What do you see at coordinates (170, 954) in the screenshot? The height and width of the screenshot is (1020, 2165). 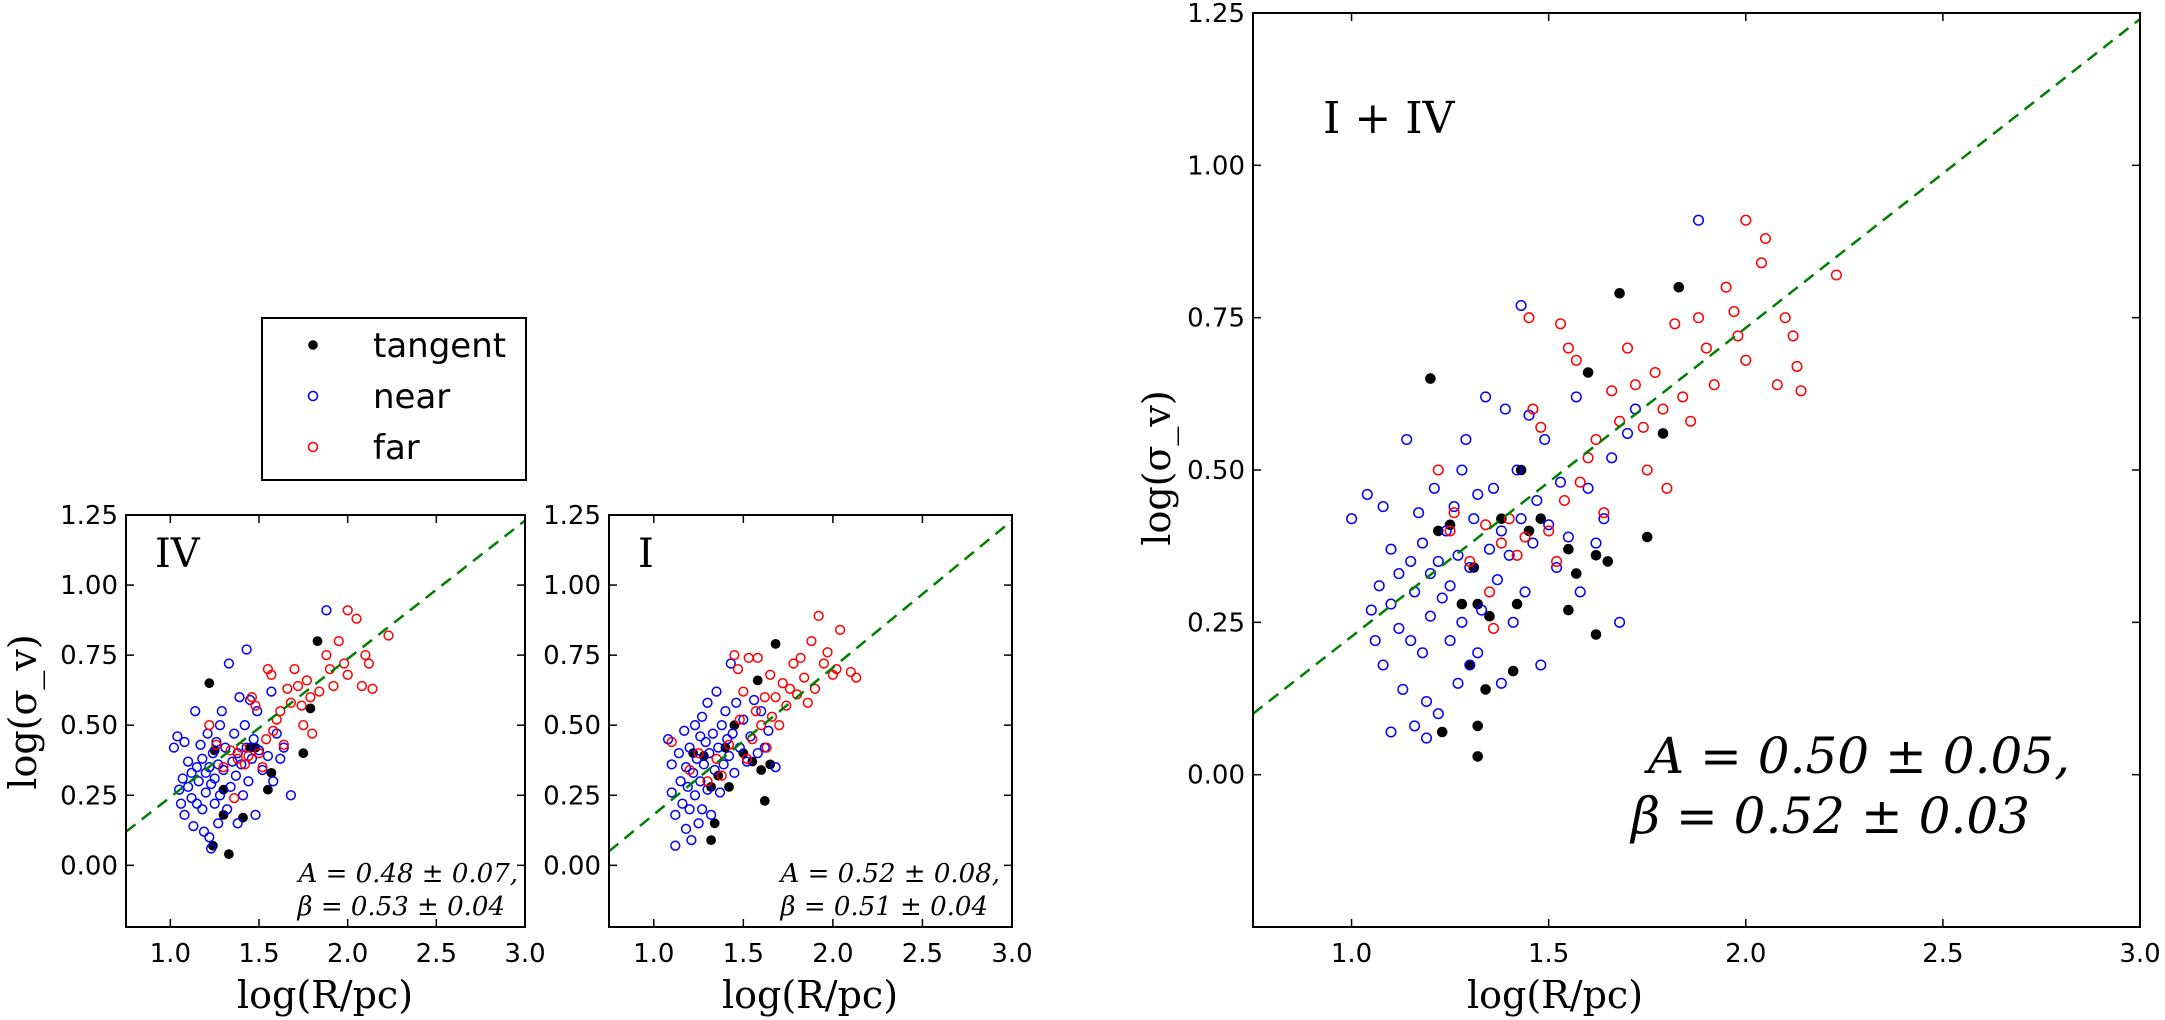 I see `panel-iv-x-tick-label: 1.0` at bounding box center [170, 954].